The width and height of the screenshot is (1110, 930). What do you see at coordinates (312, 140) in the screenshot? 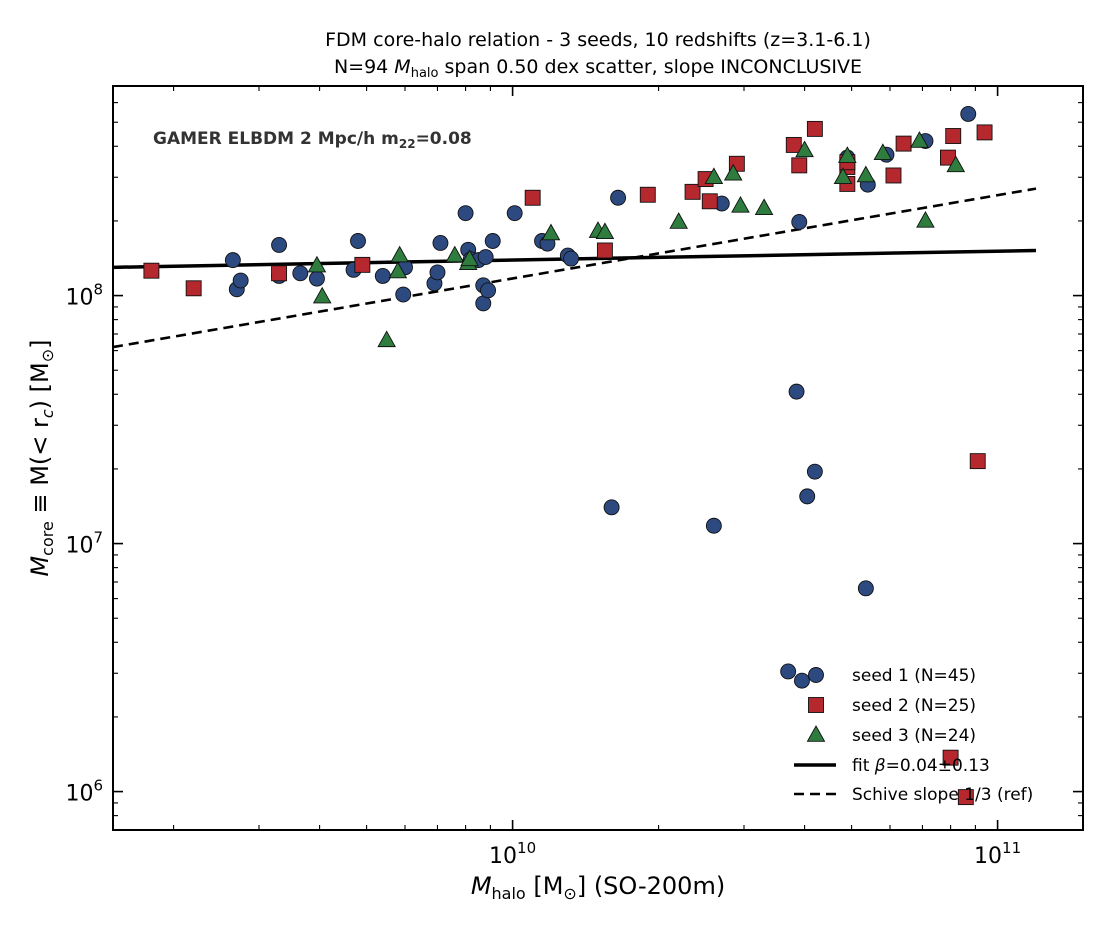
I see `simulation-annotation: GAMER ELBDM 2 Mpc/h m22=0.08` at bounding box center [312, 140].